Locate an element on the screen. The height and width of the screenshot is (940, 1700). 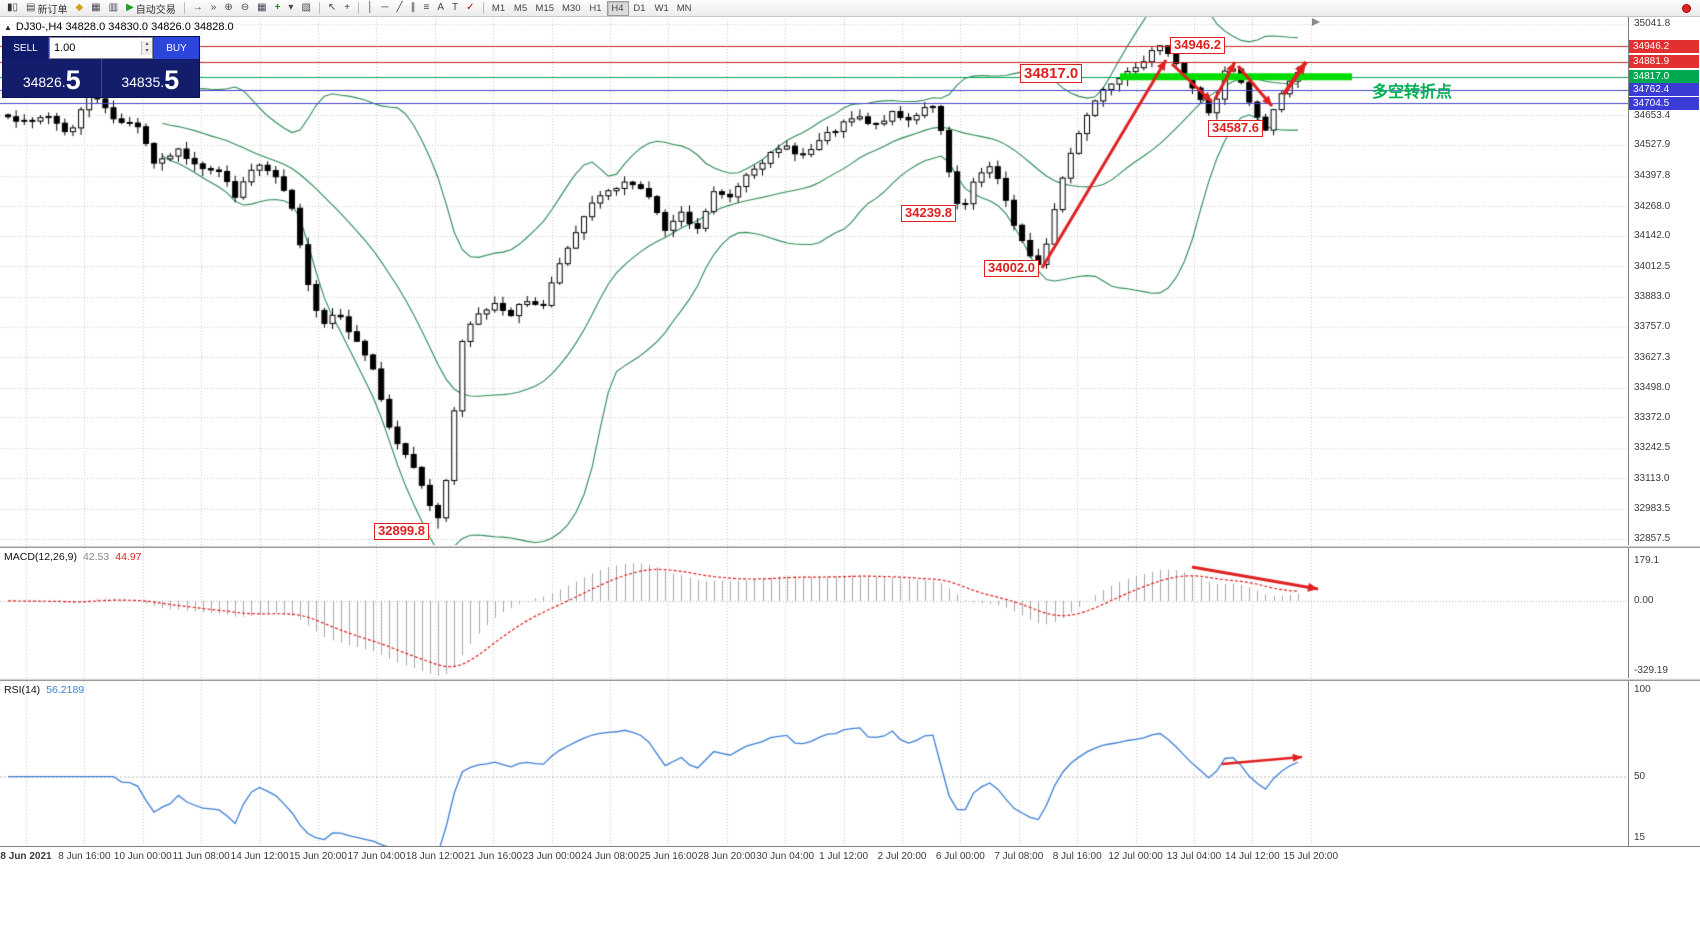
arrows-tool-button: ✓ is located at coordinates (470, 8).